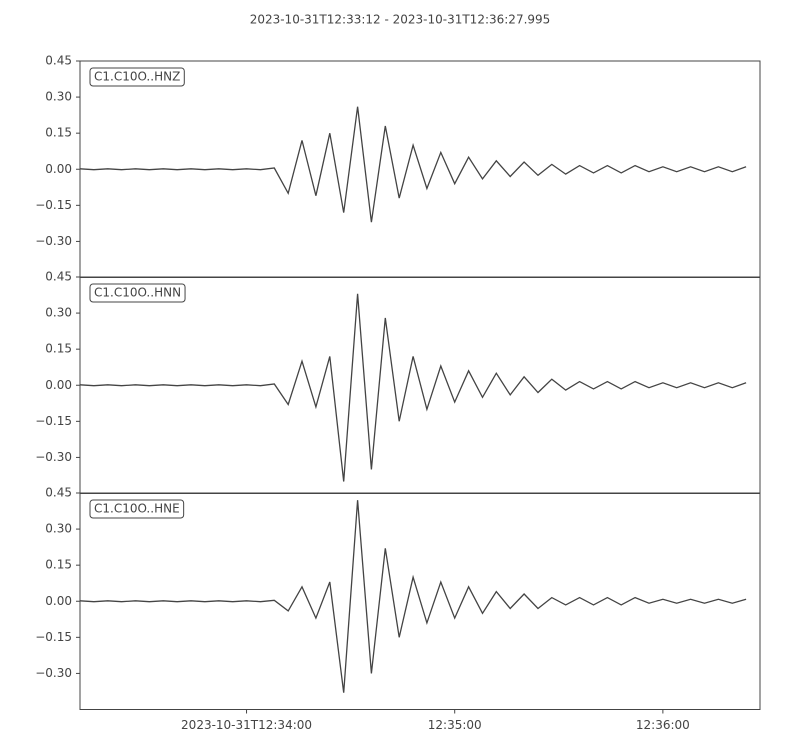 Image resolution: width=800 pixels, height=750 pixels. Describe the element at coordinates (246, 725) in the screenshot. I see `x-tick-label: 2023-10-31T12:34:00` at that location.